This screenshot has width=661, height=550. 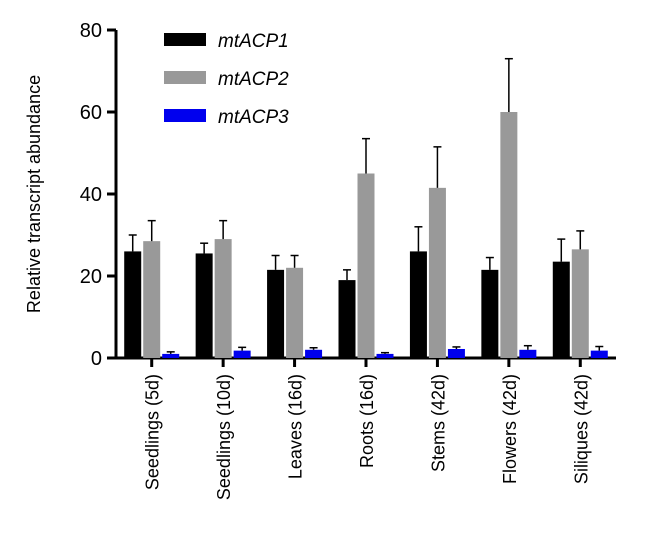 What do you see at coordinates (34, 194) in the screenshot?
I see `y-axis-label: Relative transcript abundance` at bounding box center [34, 194].